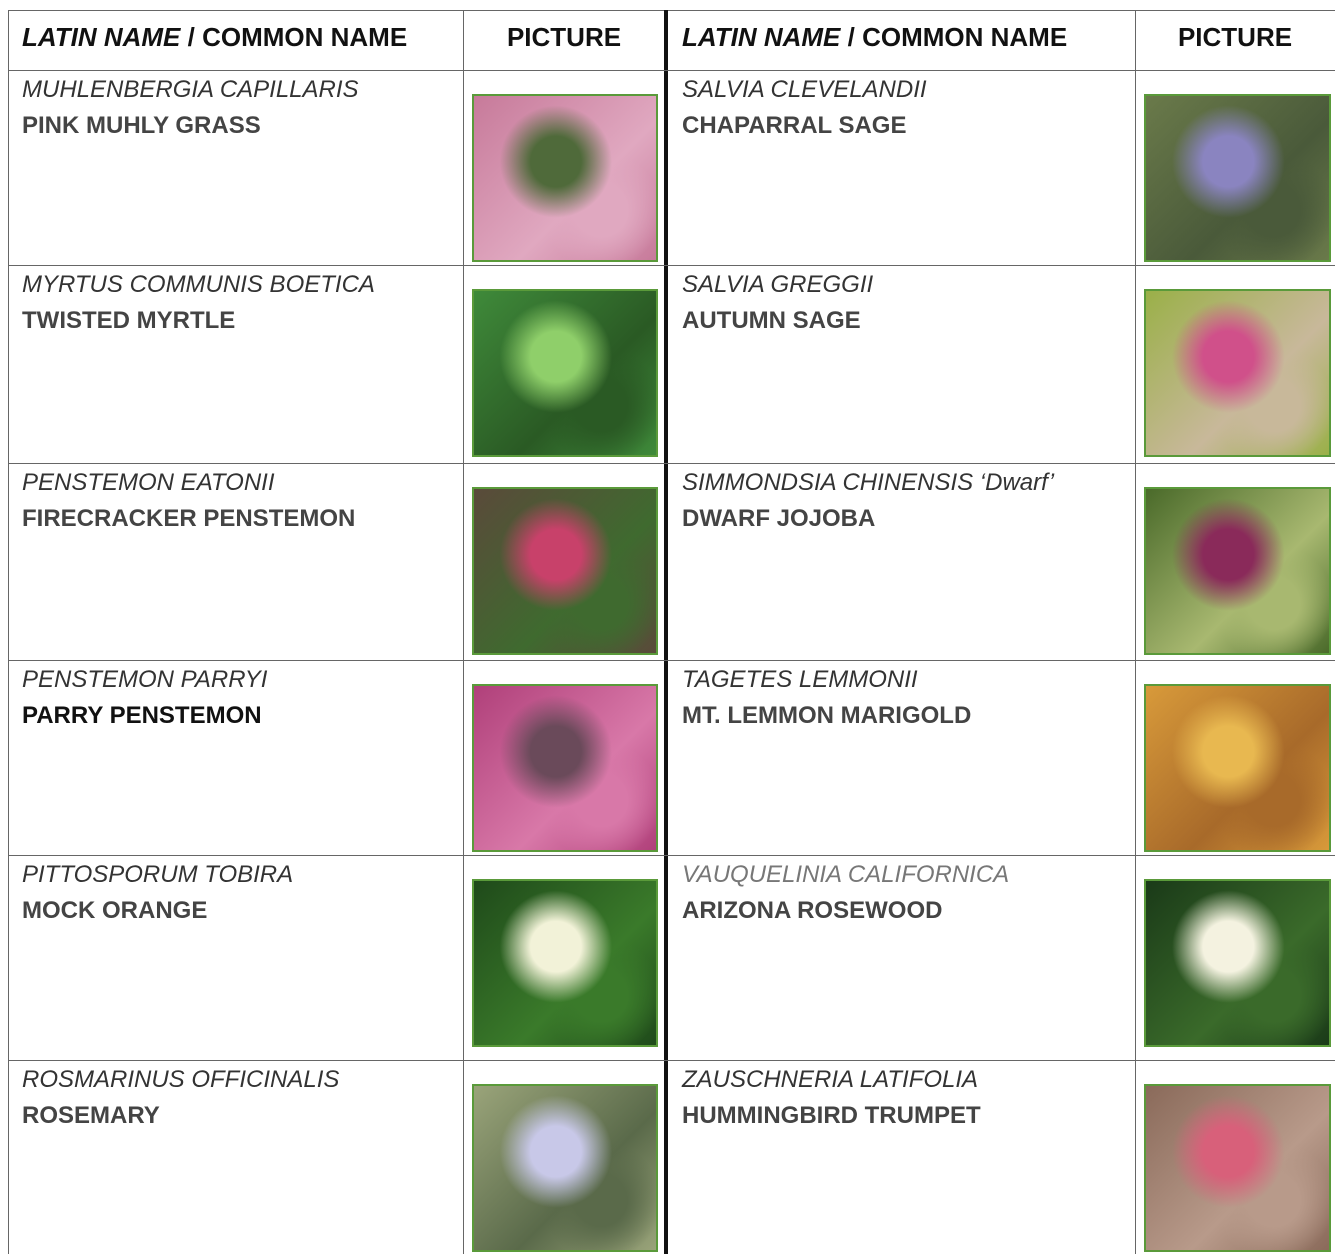 This screenshot has height=1254, width=1335. What do you see at coordinates (148, 482) in the screenshot?
I see `latin-name: PENSTEMON EATONII` at bounding box center [148, 482].